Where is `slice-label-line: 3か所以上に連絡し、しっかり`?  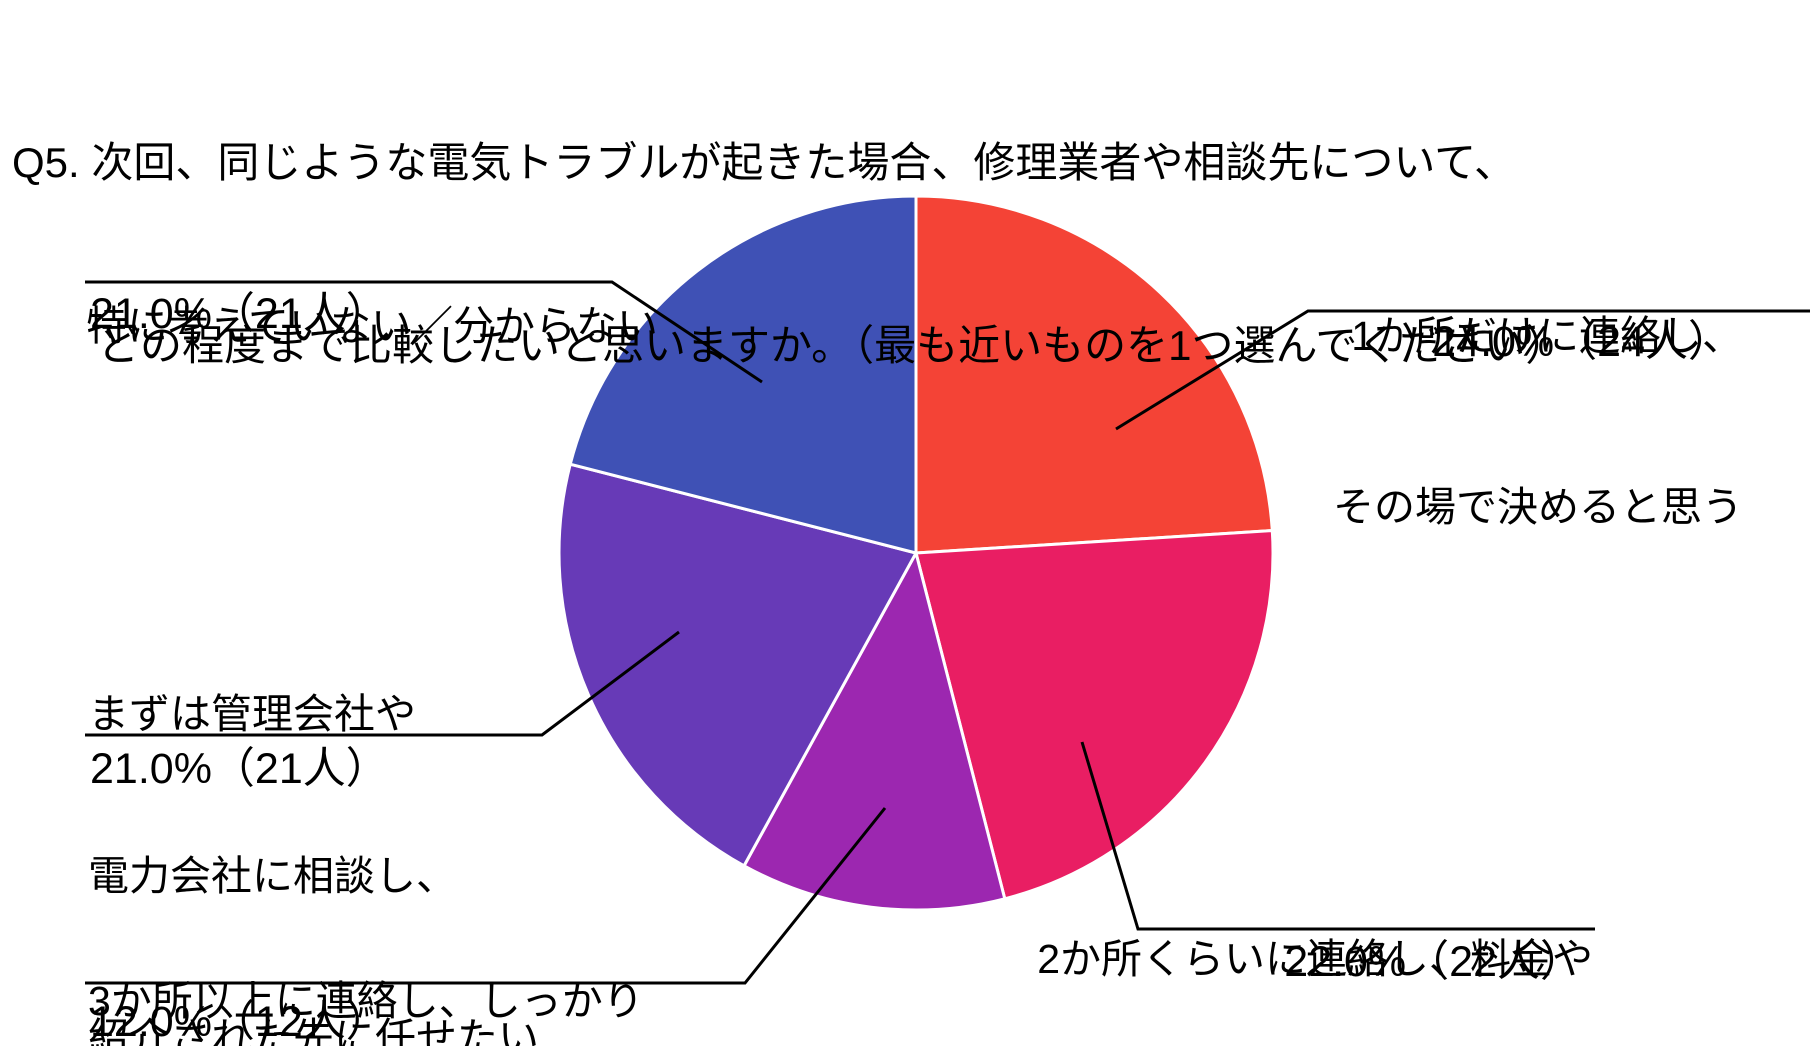
slice-label-line: 3か所以上に連絡し、しっかり is located at coordinates (366, 1001).